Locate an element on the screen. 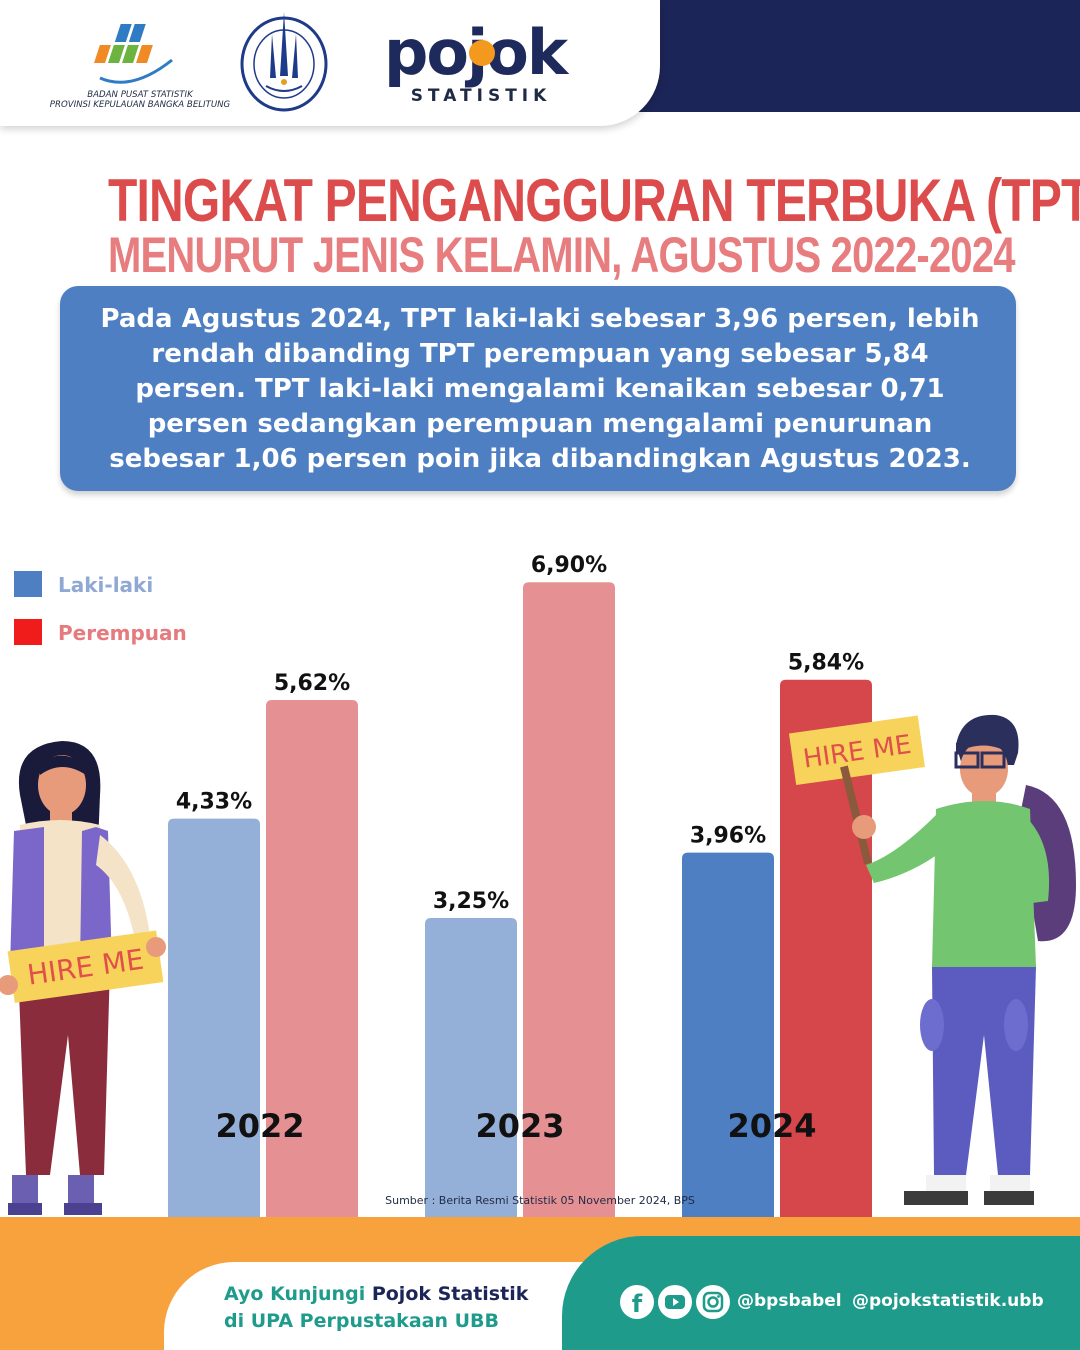 This screenshot has width=1080, height=1350. year-label-2022: 2022 is located at coordinates (259, 1126).